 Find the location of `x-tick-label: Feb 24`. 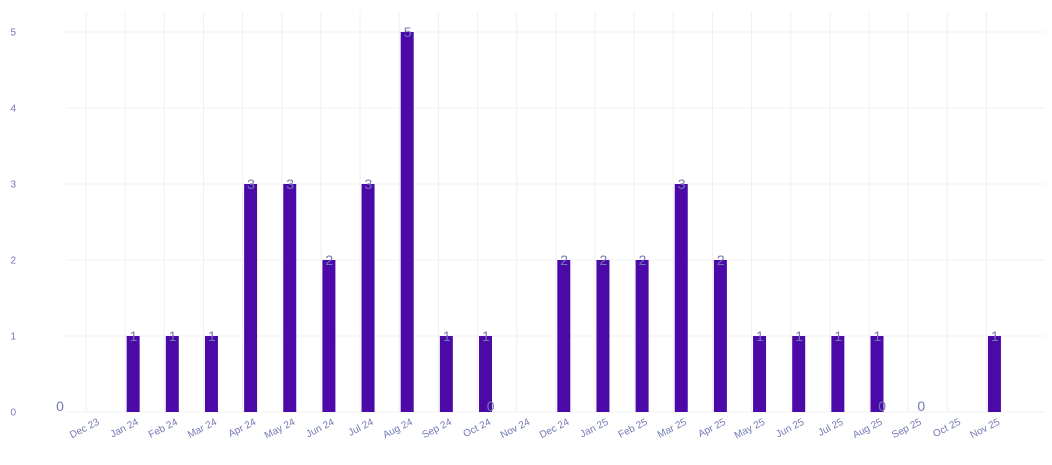

x-tick-label: Feb 24 is located at coordinates (163, 429).